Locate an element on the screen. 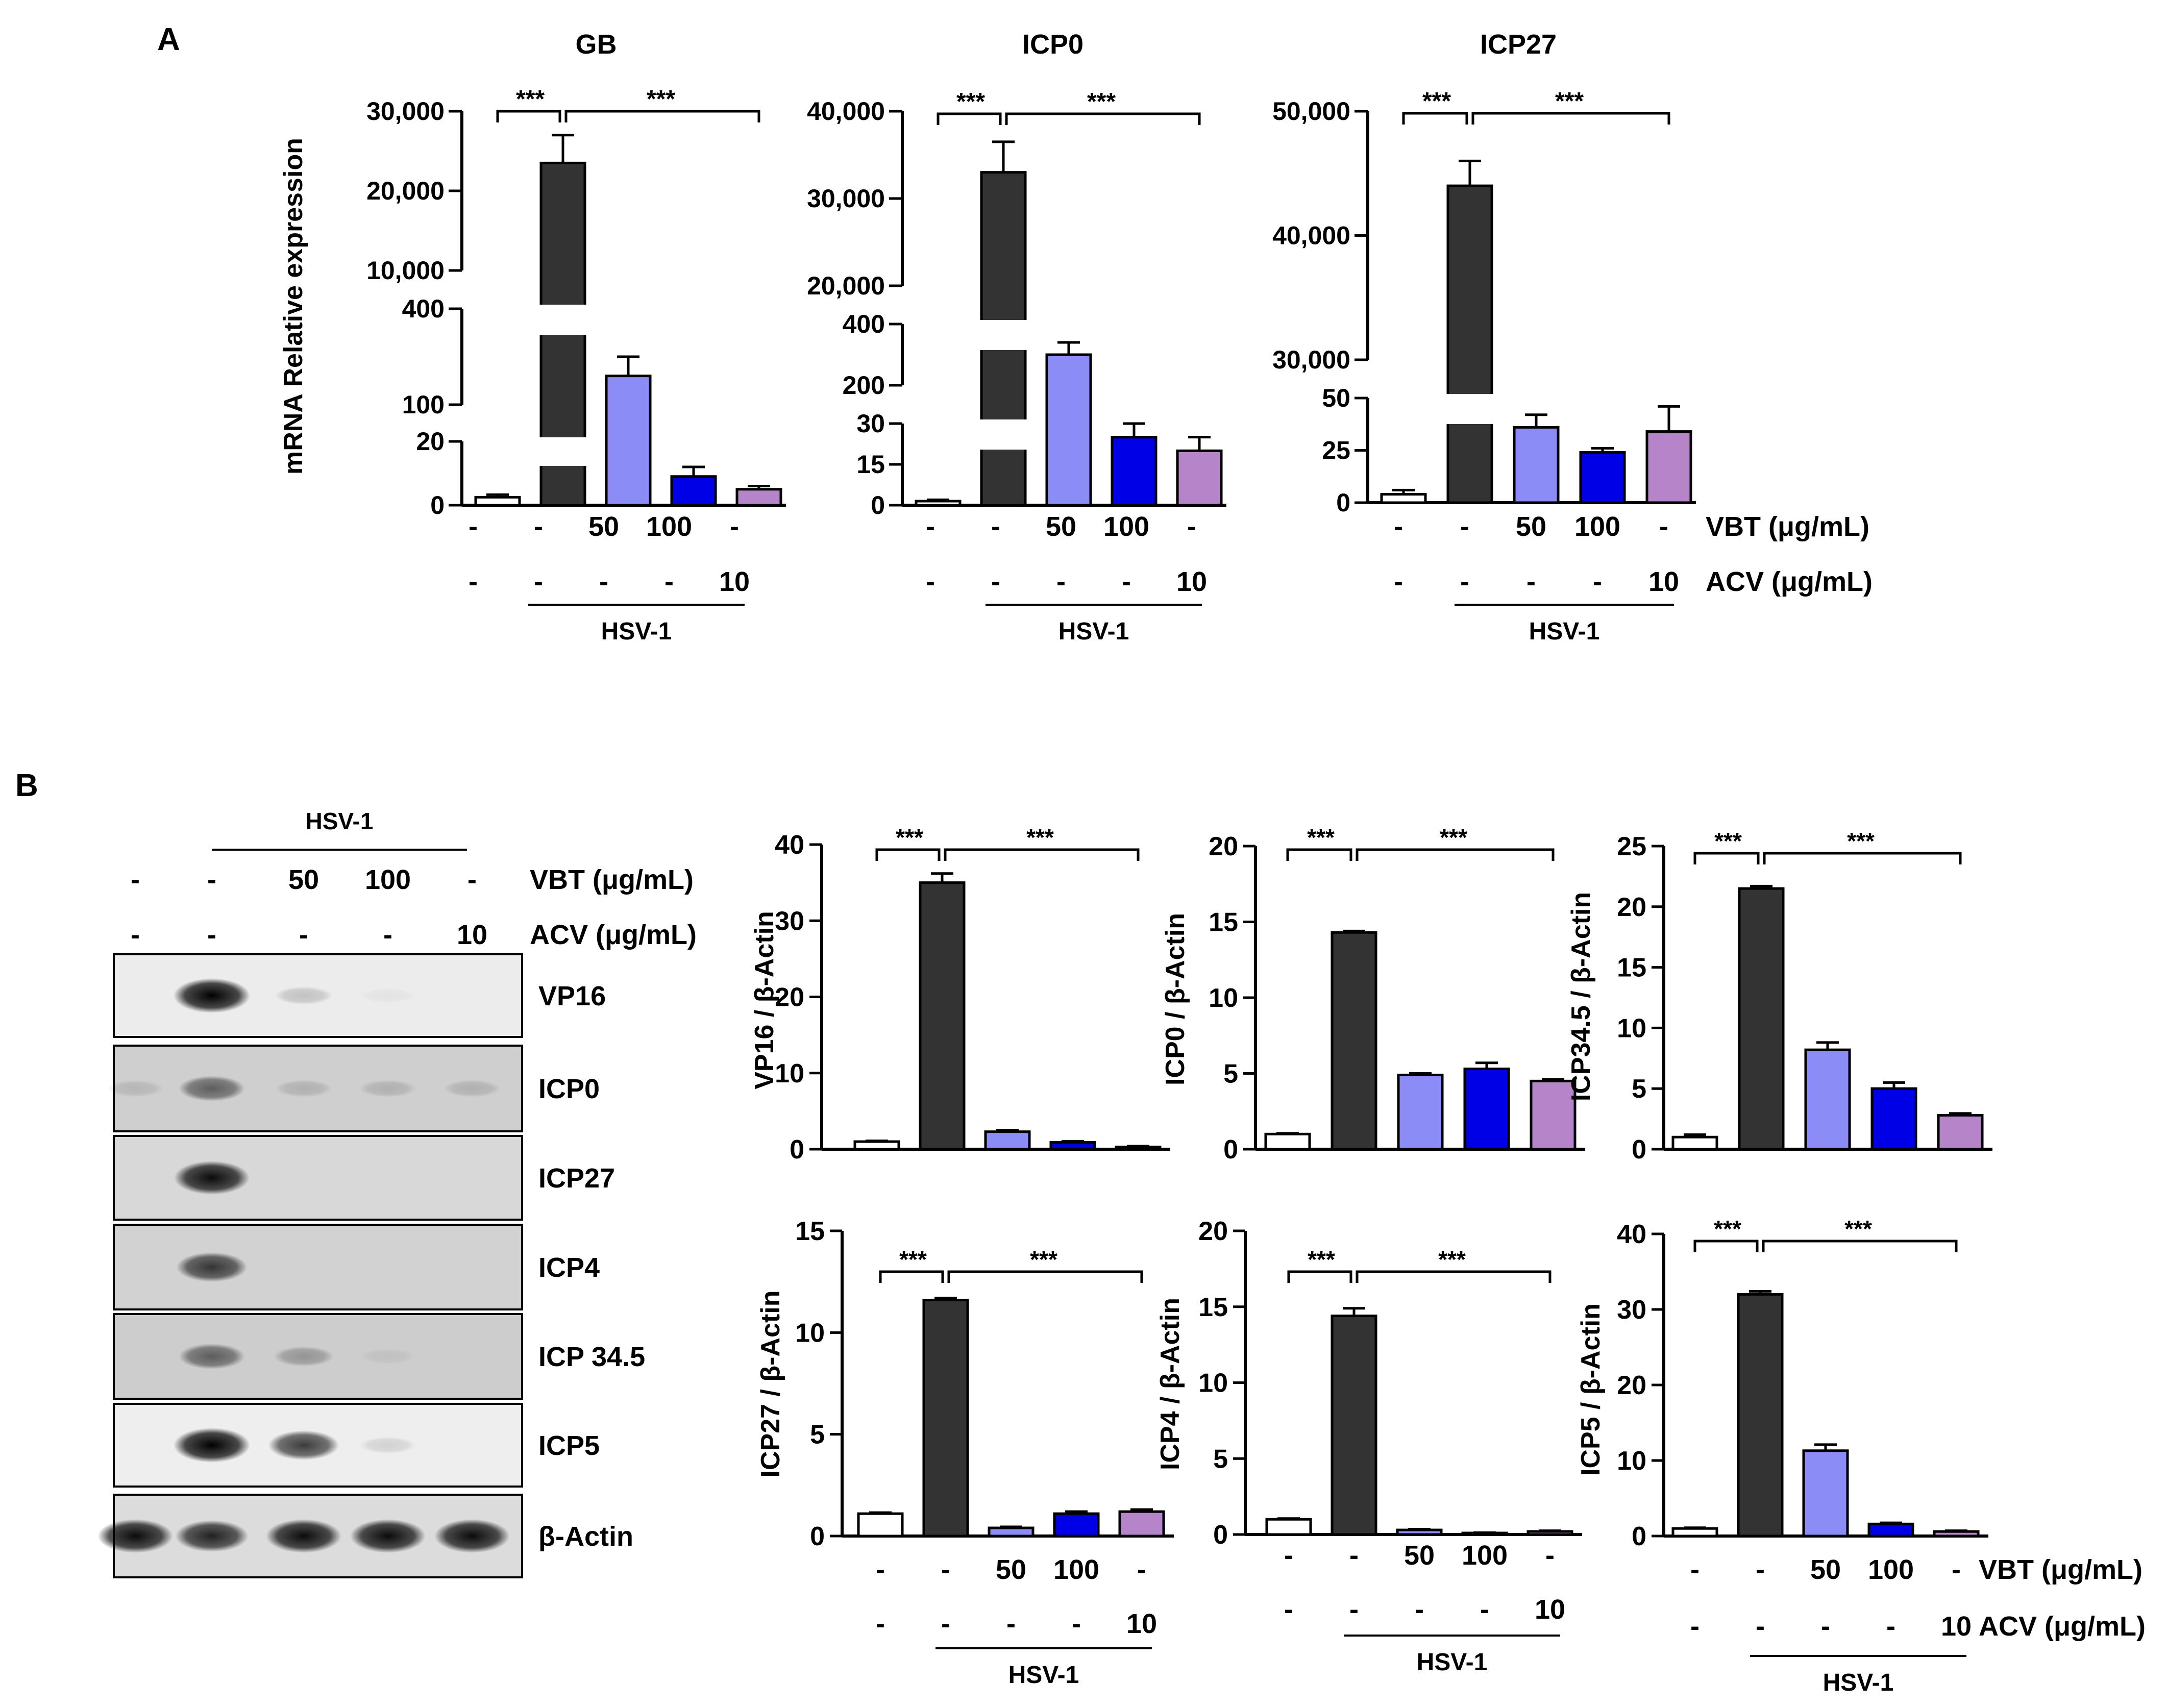 This screenshot has width=2167, height=1708. vbt-value: 100 is located at coordinates (1597, 526).